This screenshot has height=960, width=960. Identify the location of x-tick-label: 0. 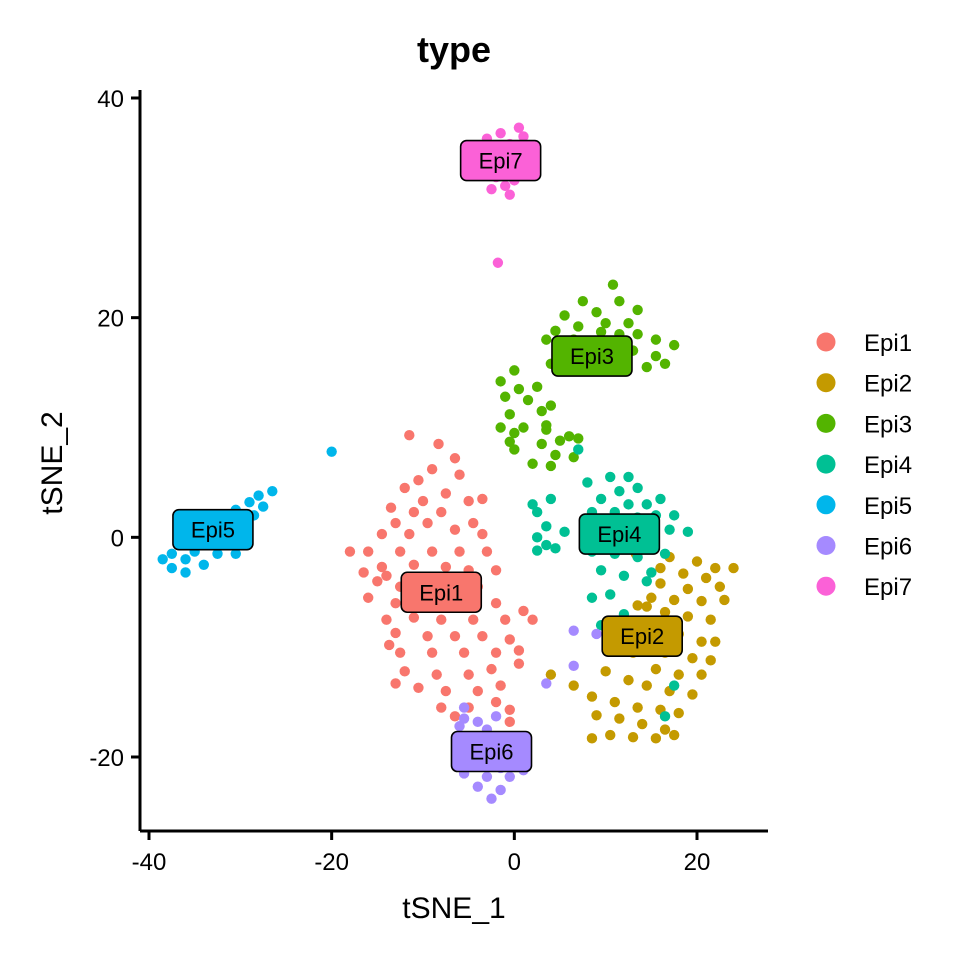
(514, 862).